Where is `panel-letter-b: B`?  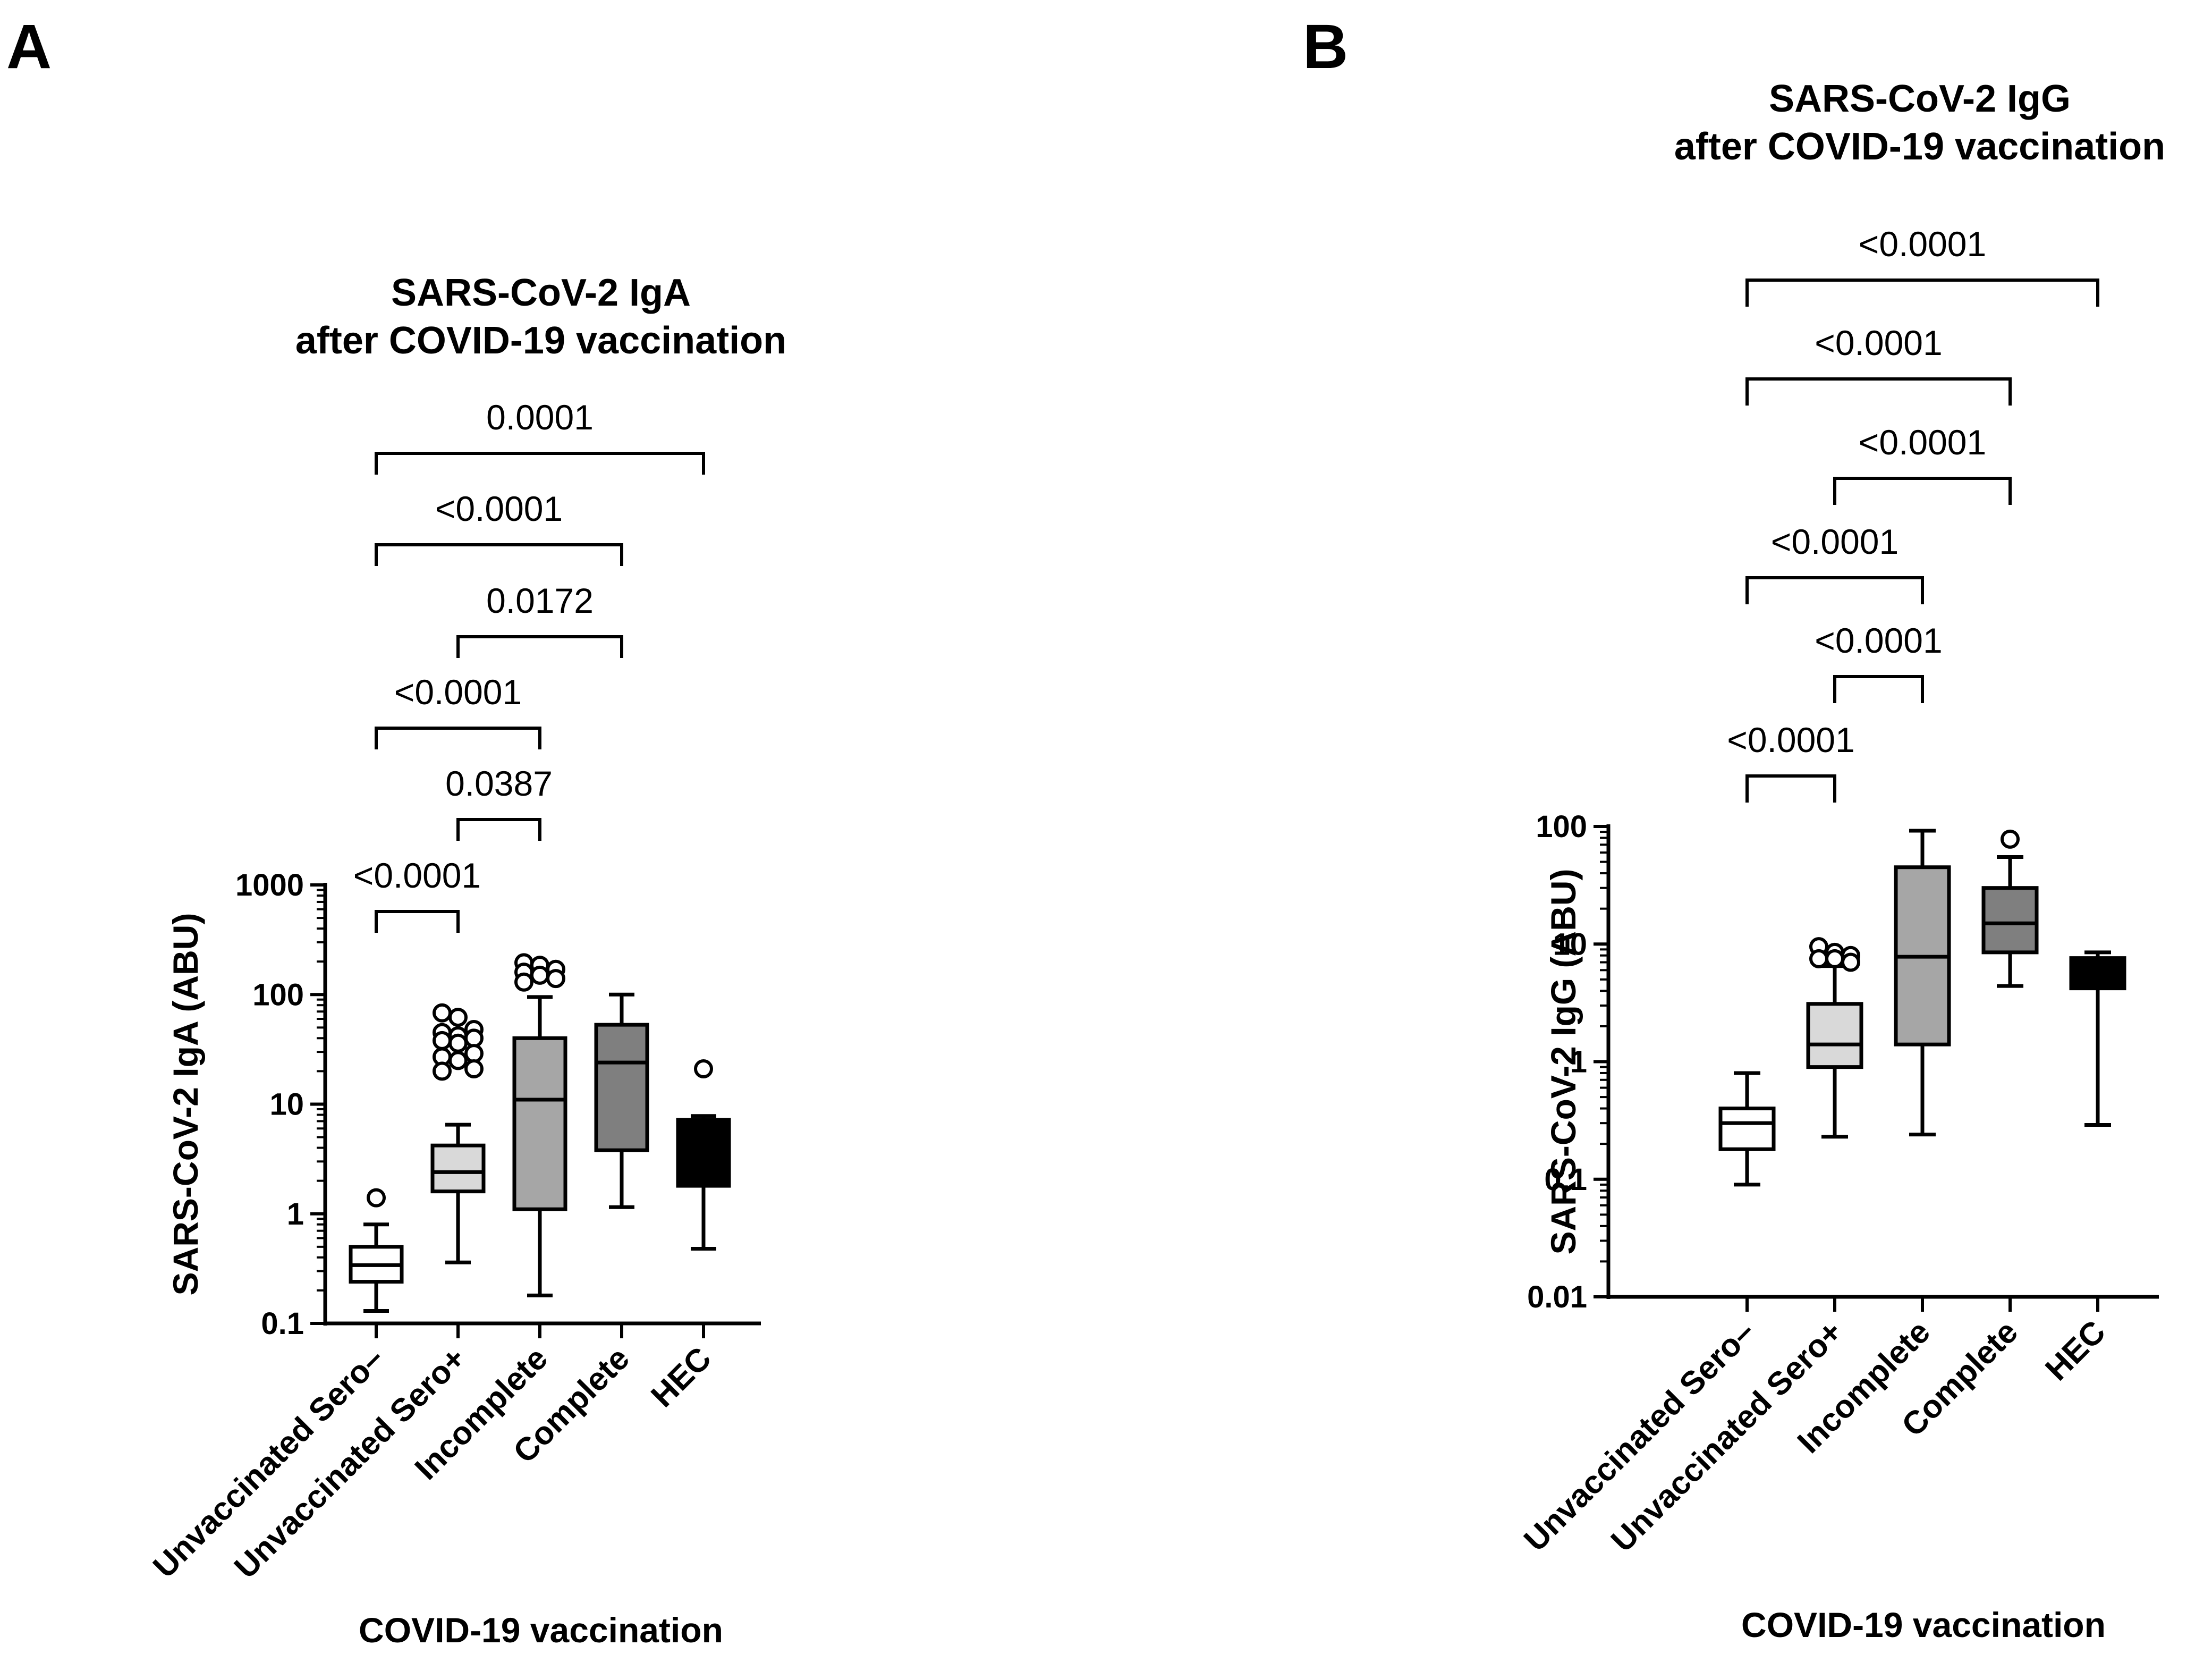 panel-letter-b: B is located at coordinates (1325, 47).